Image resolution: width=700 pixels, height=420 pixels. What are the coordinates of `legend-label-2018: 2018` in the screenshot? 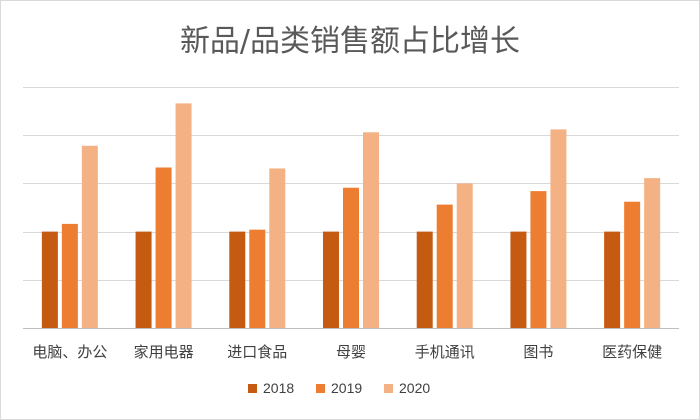 It's located at (278, 388).